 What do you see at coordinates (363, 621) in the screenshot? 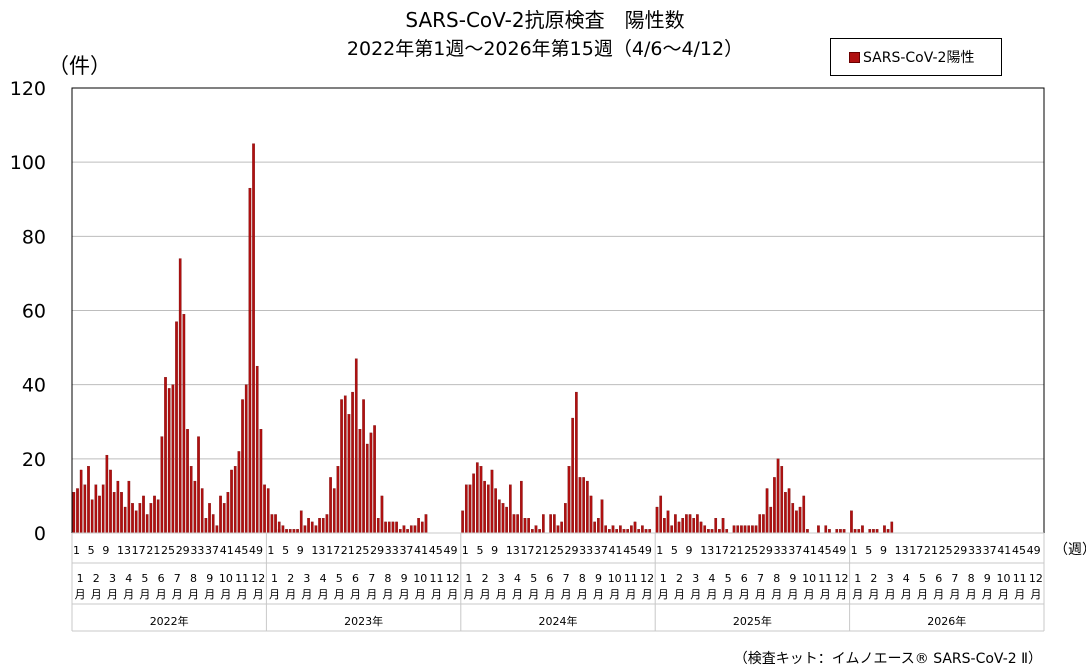
I see `year-label: 2023年` at bounding box center [363, 621].